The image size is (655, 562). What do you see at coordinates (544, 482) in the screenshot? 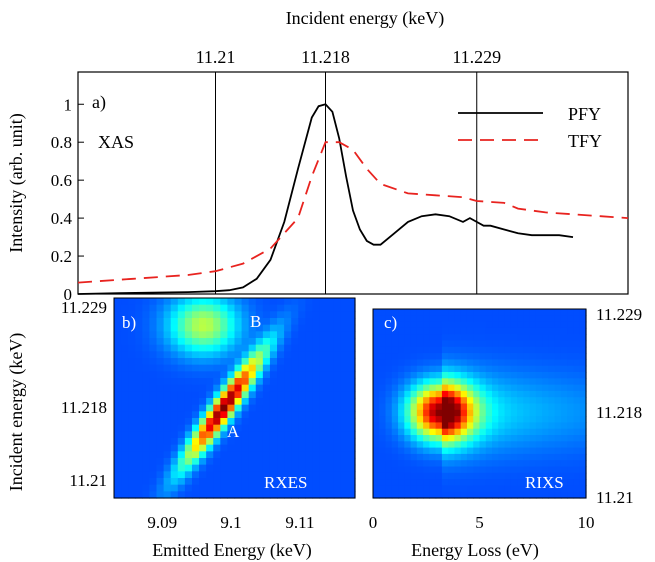
I see `rixs-annotation: RIXS` at bounding box center [544, 482].